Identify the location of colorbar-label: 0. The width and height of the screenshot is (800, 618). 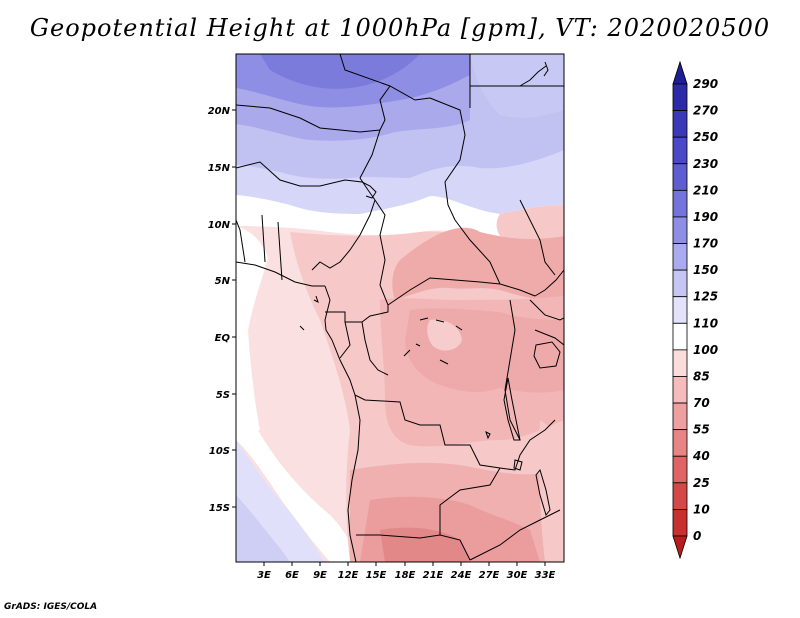
(697, 536).